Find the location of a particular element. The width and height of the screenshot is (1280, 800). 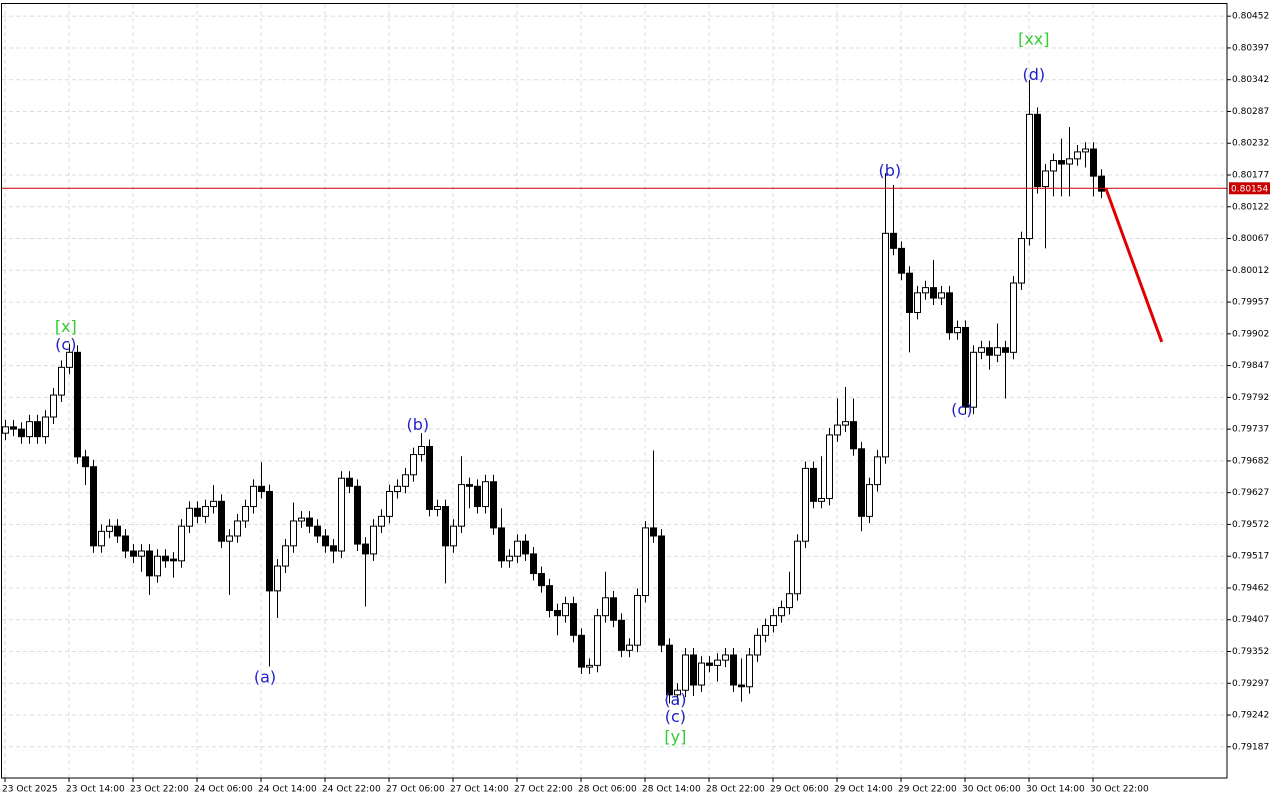

y-tick-label: 0.79737 is located at coordinates (1250, 430).